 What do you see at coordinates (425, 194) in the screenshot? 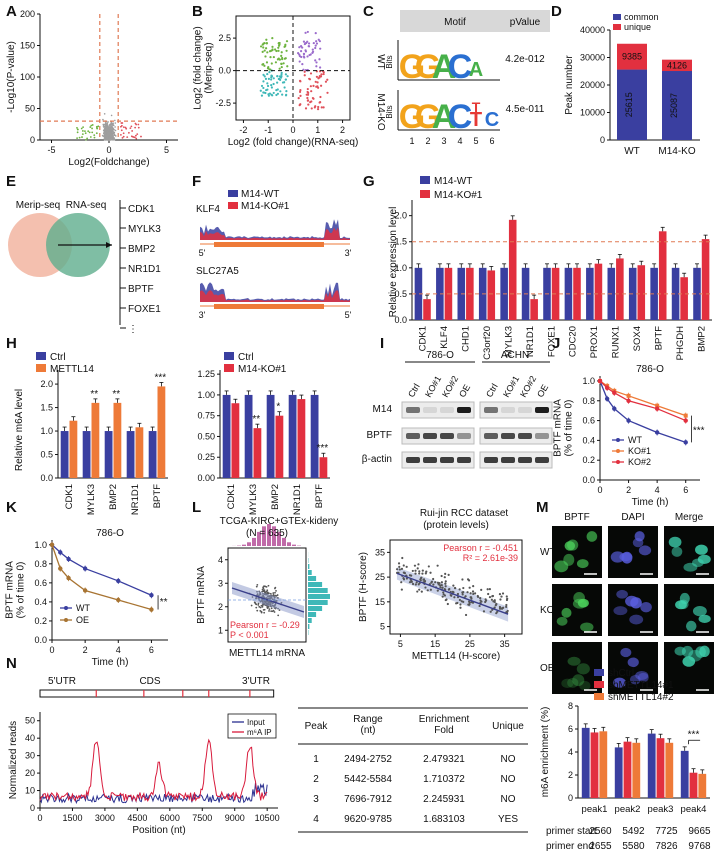
I see `expression-legend-swatch` at bounding box center [425, 194].